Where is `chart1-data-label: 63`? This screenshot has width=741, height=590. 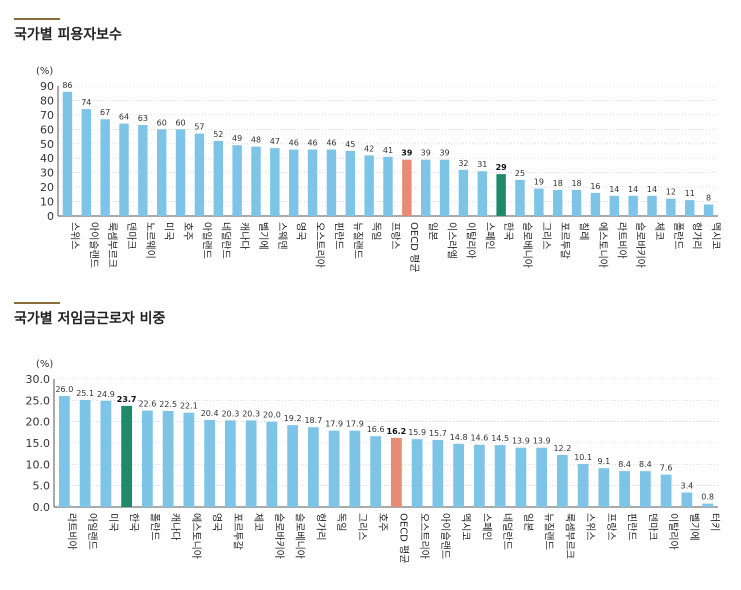 chart1-data-label: 63 is located at coordinates (143, 118).